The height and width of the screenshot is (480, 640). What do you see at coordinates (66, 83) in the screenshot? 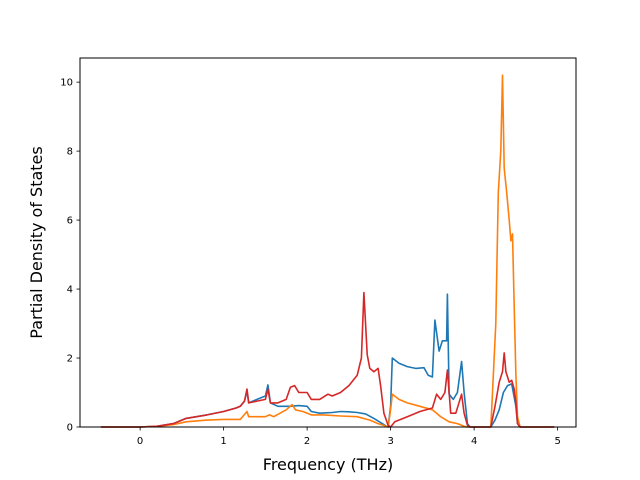
I see `y-tick-label: 10` at bounding box center [66, 83].